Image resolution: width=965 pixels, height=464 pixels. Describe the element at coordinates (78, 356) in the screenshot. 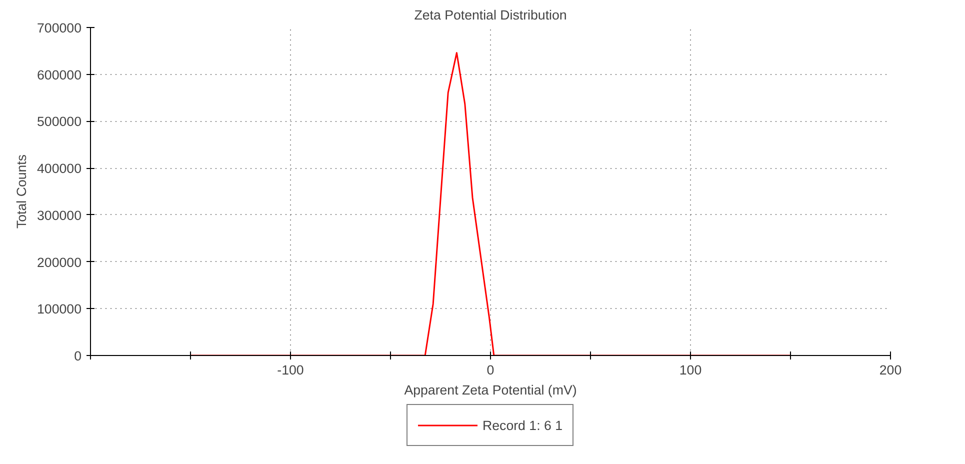

I see `y-tick-label: 0` at that location.